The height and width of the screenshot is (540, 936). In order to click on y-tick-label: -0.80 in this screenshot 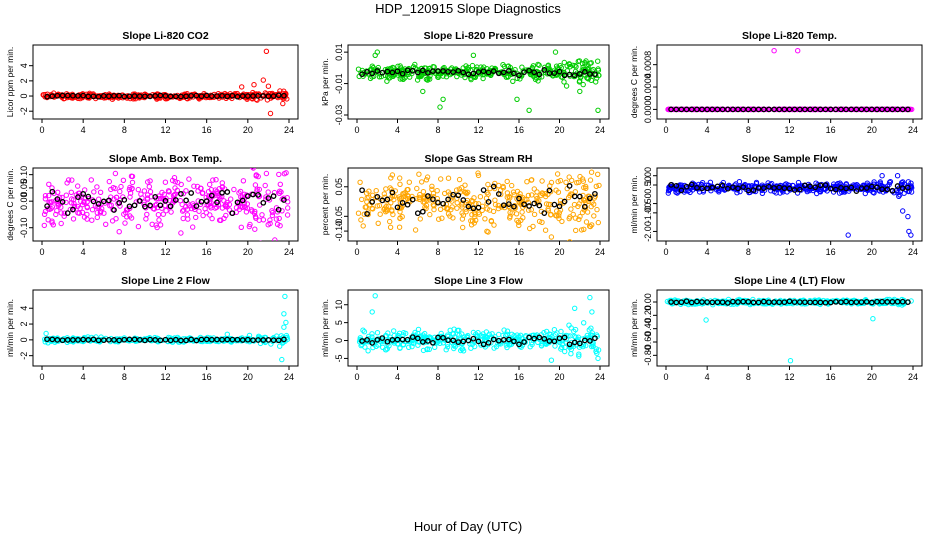, I will do `click(648, 355)`.